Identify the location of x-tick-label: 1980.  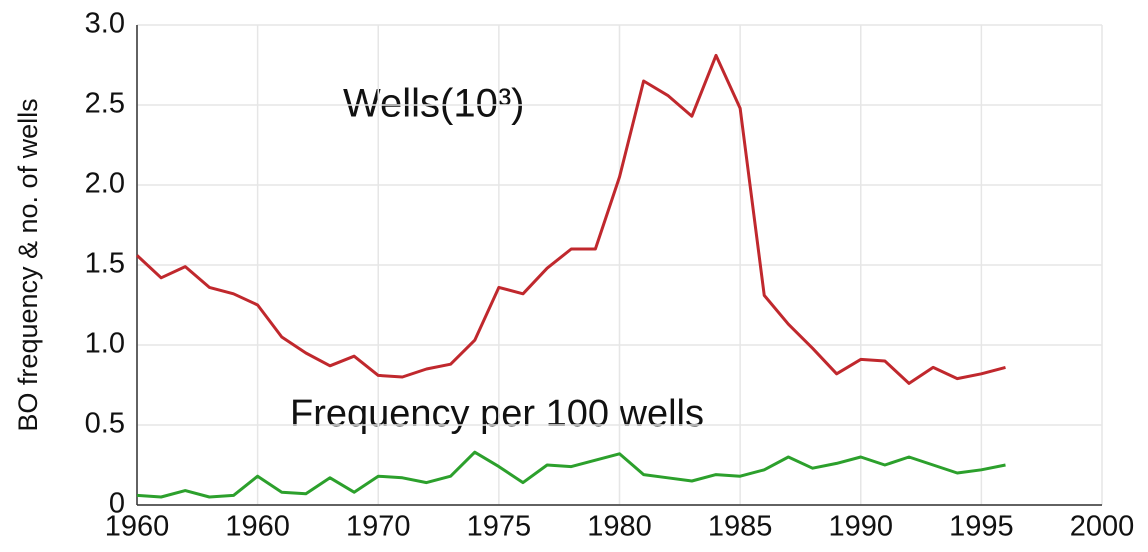
(619, 527).